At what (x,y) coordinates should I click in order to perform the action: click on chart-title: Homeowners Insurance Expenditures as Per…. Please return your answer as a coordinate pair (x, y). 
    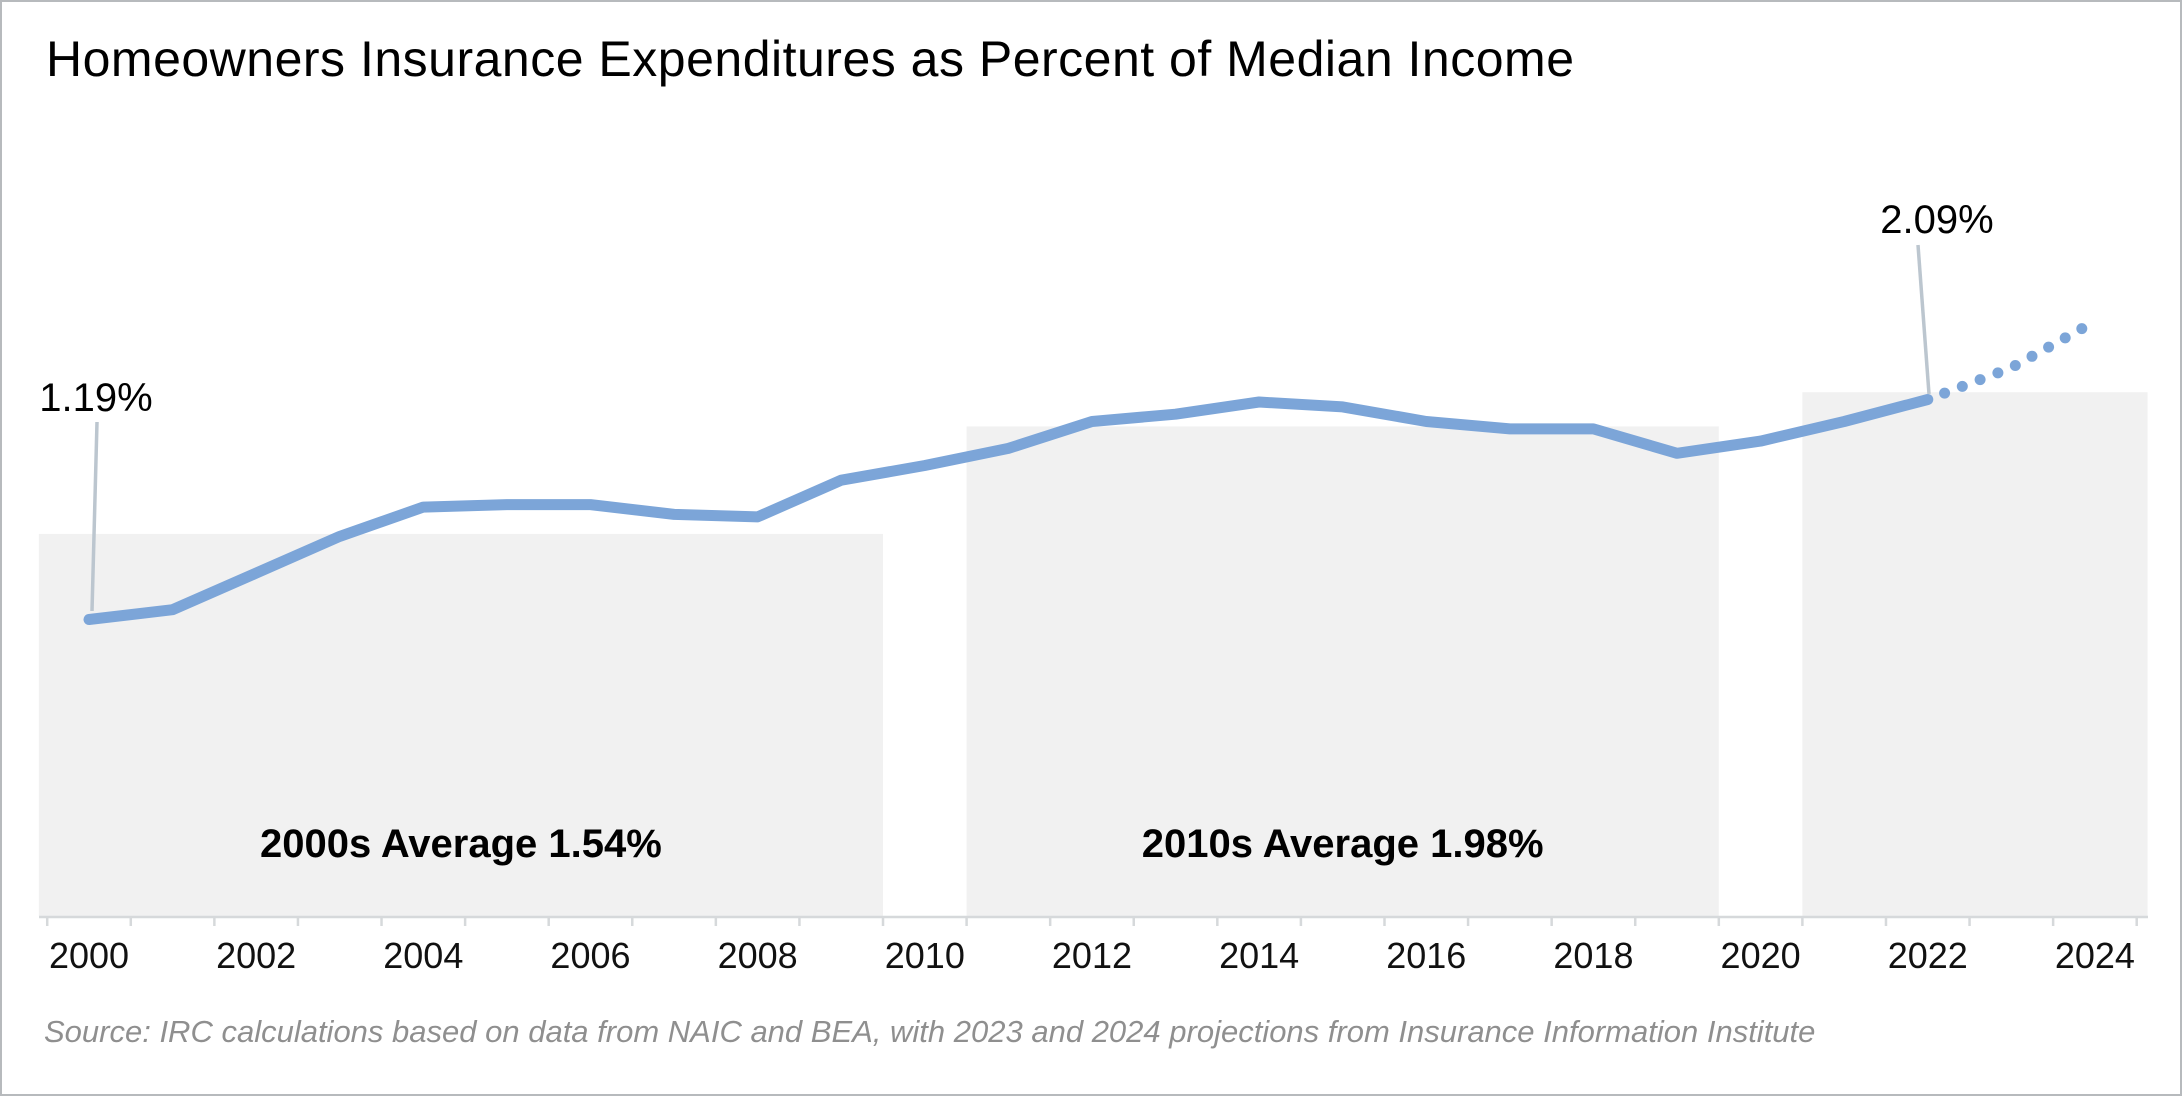
    Looking at the image, I should click on (810, 59).